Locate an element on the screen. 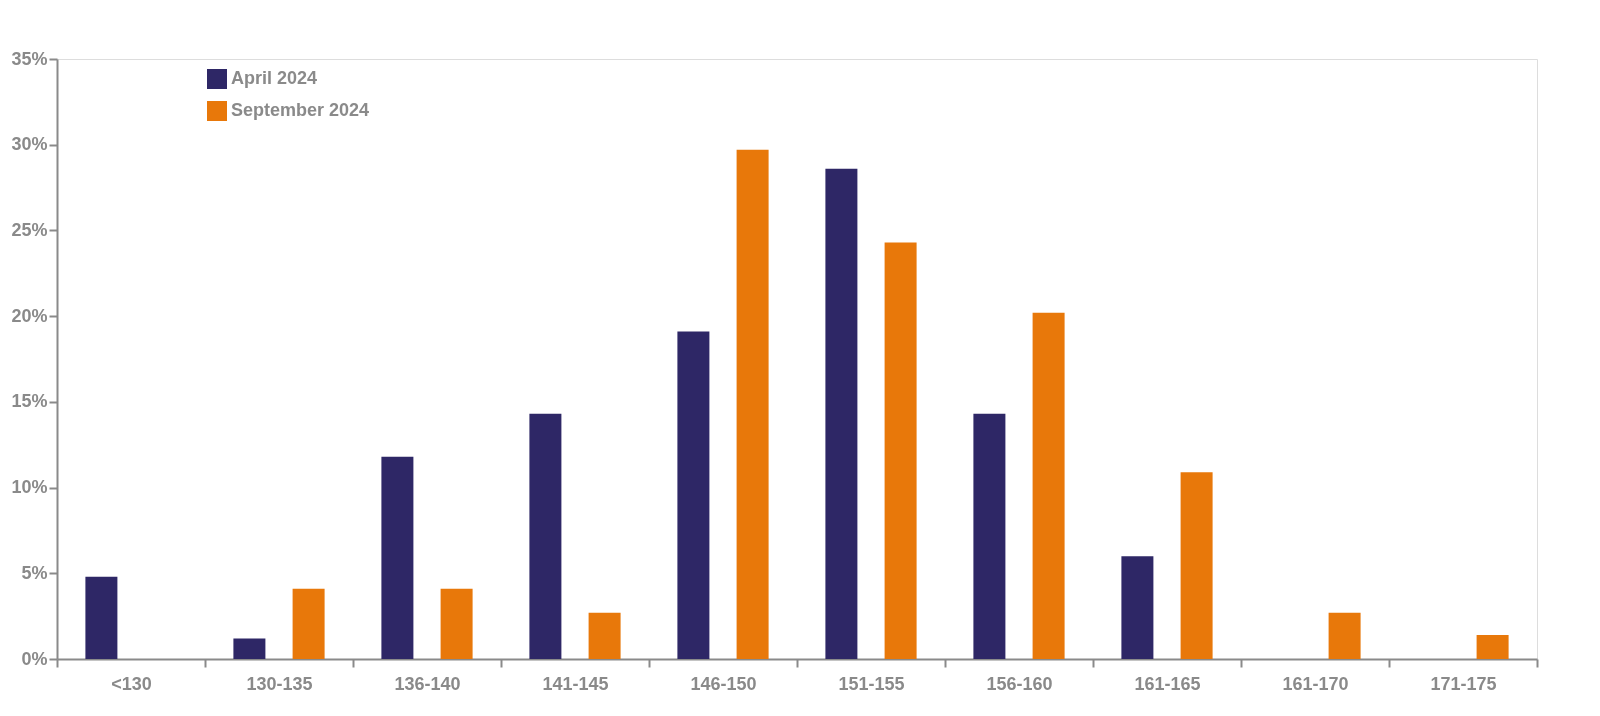 The height and width of the screenshot is (716, 1600). y-tick-label: 35% is located at coordinates (29, 58).